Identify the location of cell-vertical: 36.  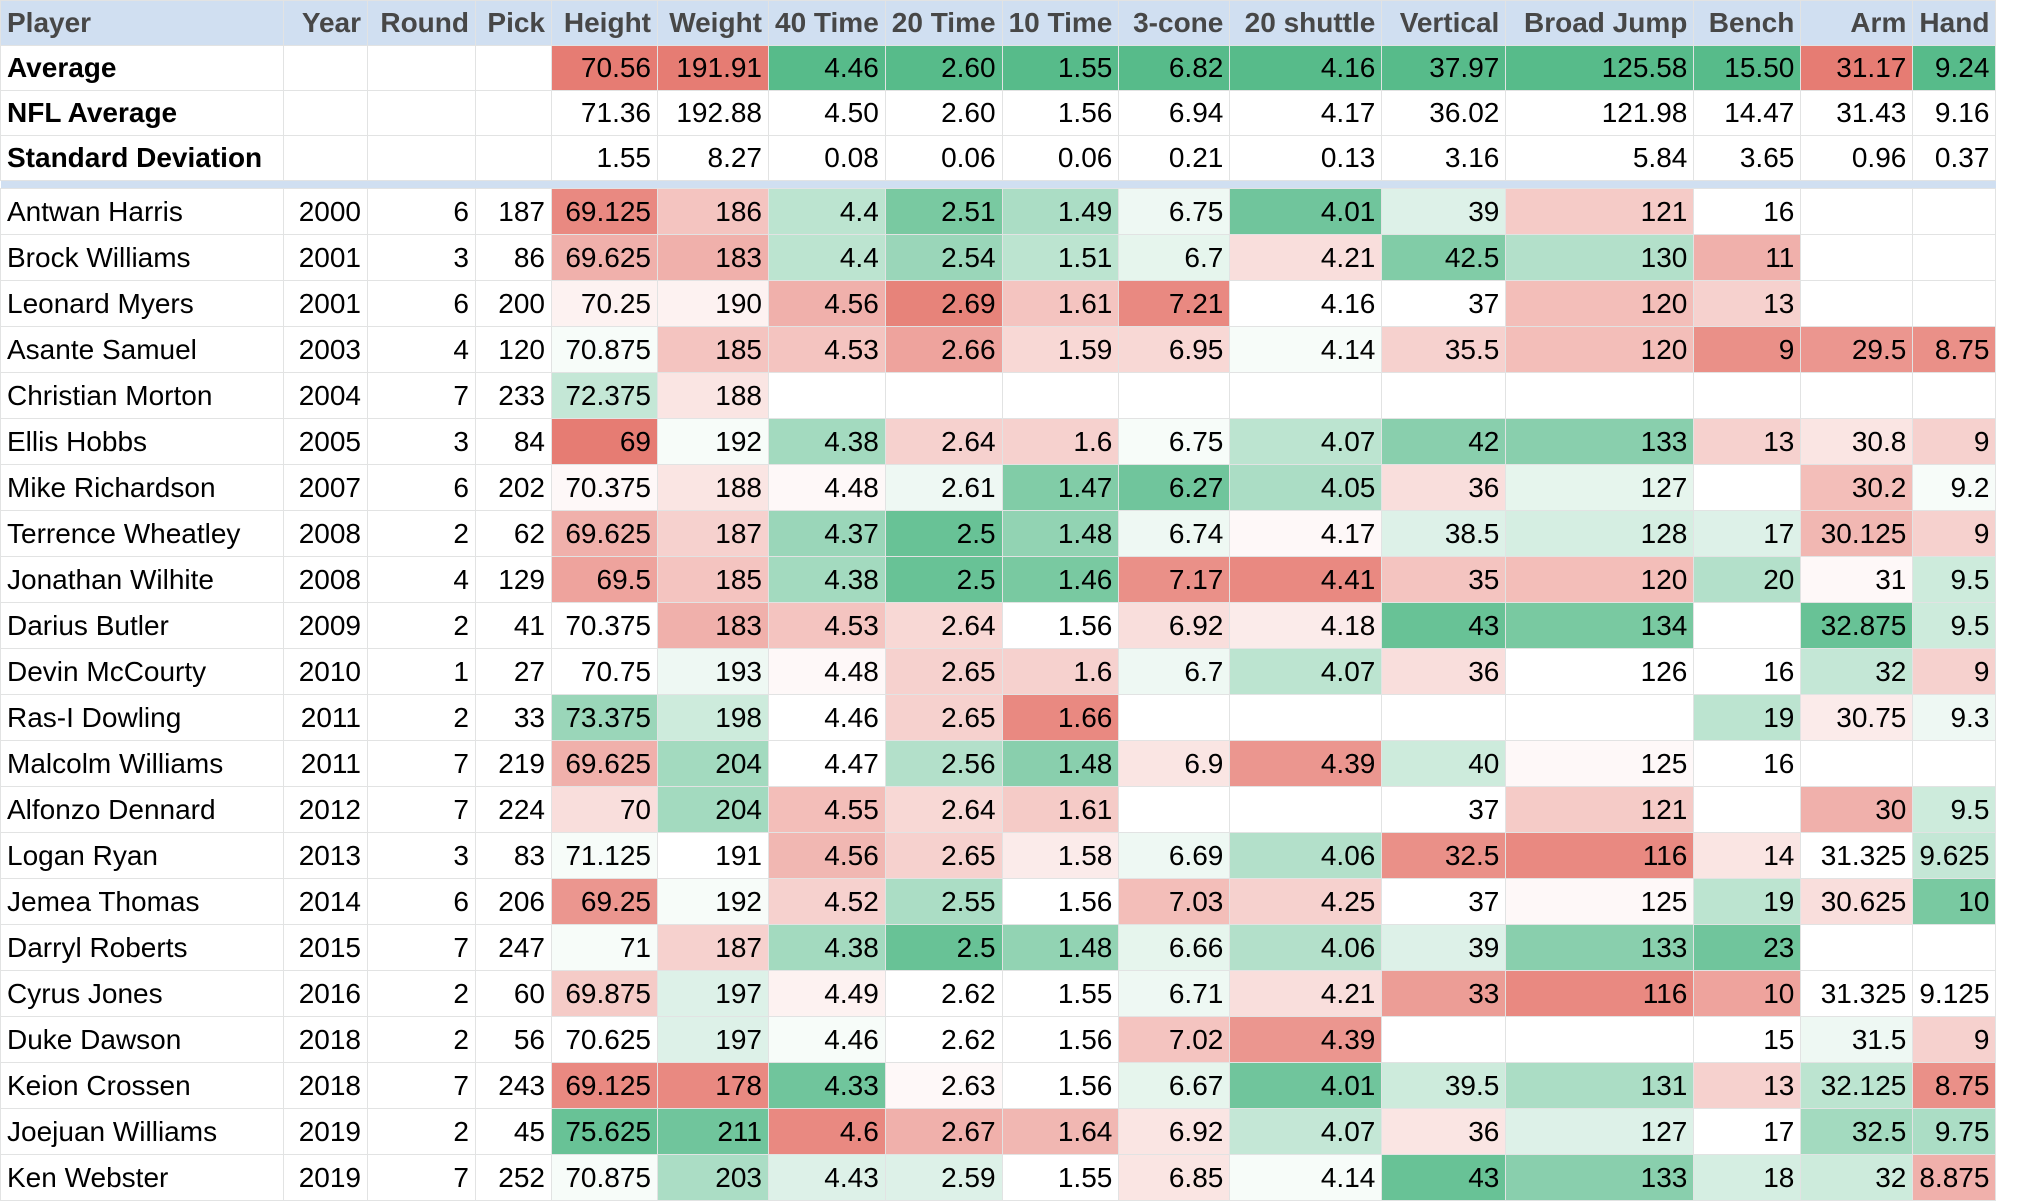
(1444, 1131).